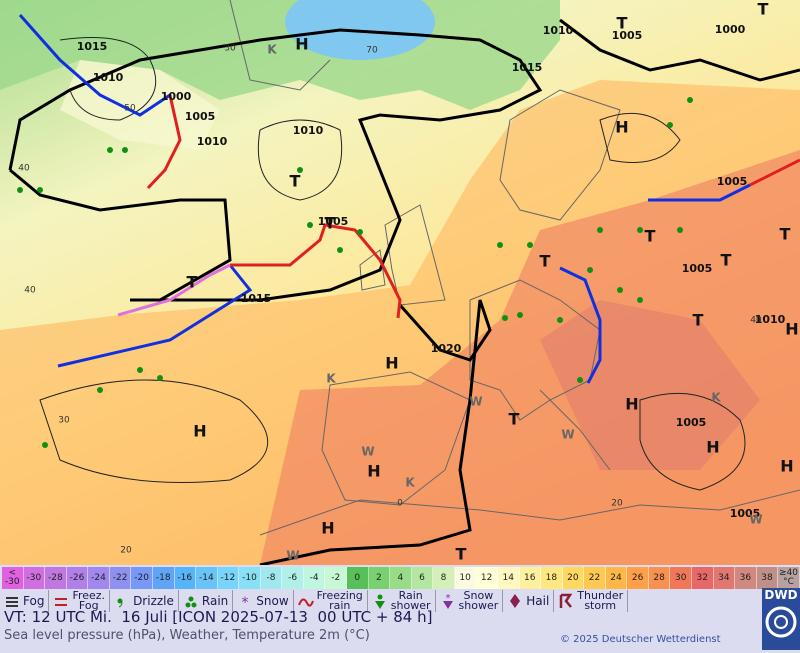 This screenshot has width=800, height=653. Describe the element at coordinates (176, 96) in the screenshot. I see `isobar-label: 1000` at that location.